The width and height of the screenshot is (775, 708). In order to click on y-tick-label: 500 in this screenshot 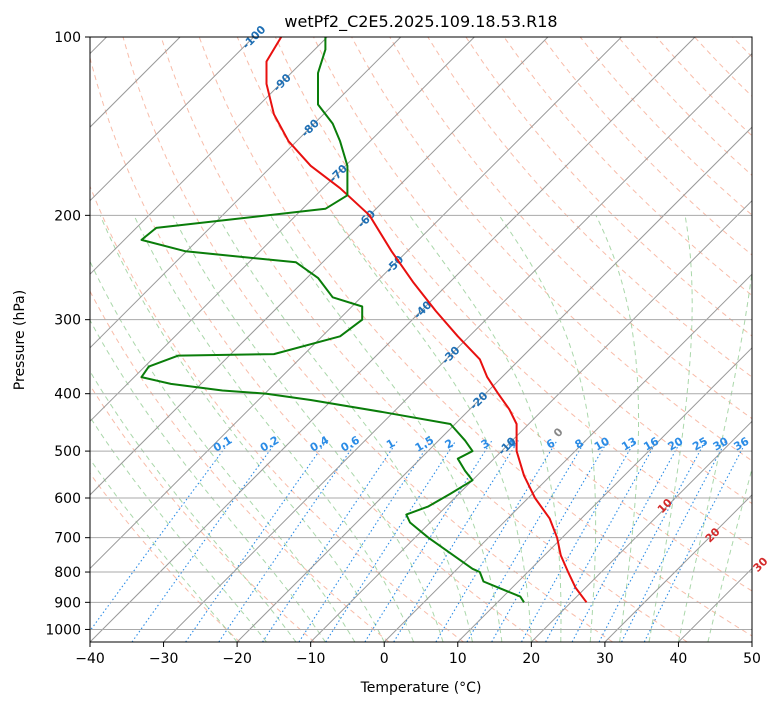, I will do `click(67, 452)`.